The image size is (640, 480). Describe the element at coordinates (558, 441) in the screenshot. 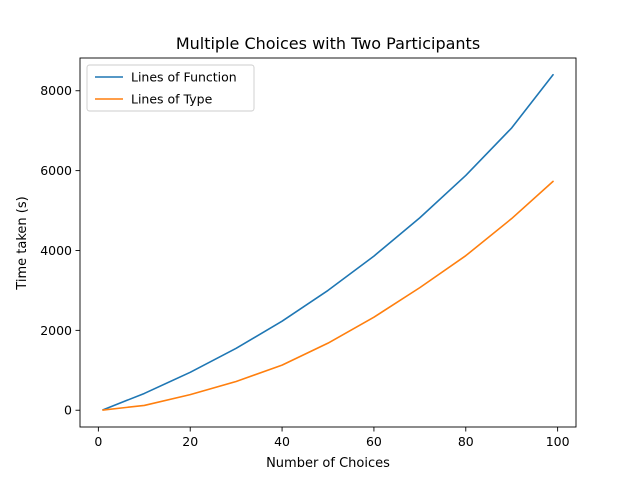

I see `x-tick-label: 100` at that location.